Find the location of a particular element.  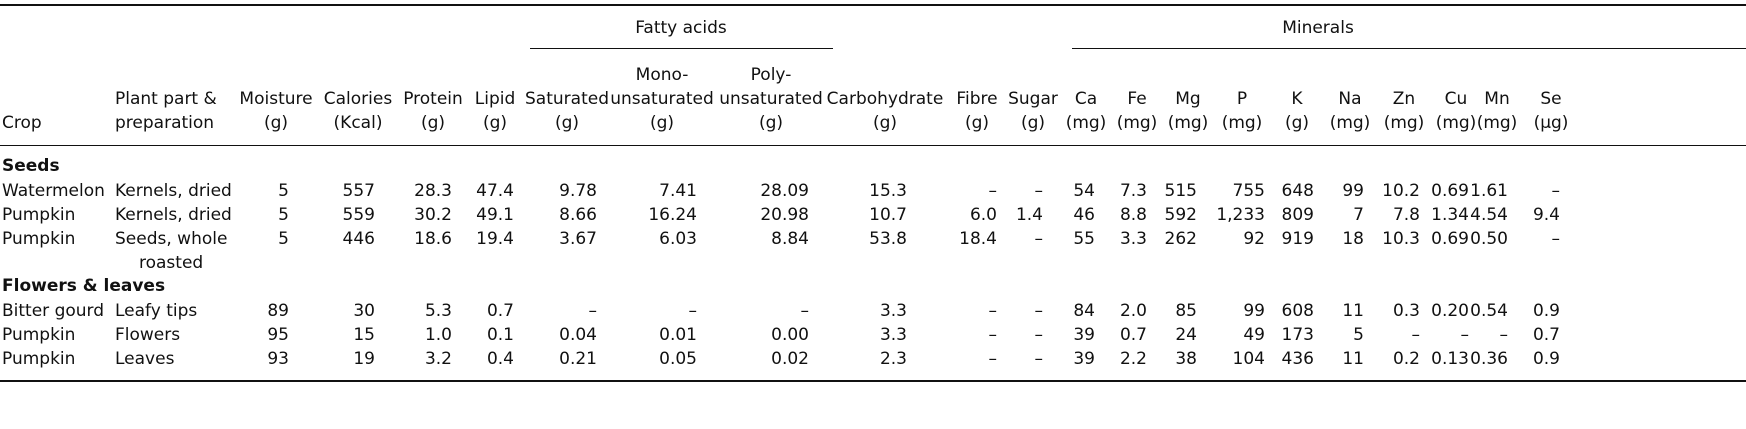

cell-se: 0.7 is located at coordinates (1546, 335).